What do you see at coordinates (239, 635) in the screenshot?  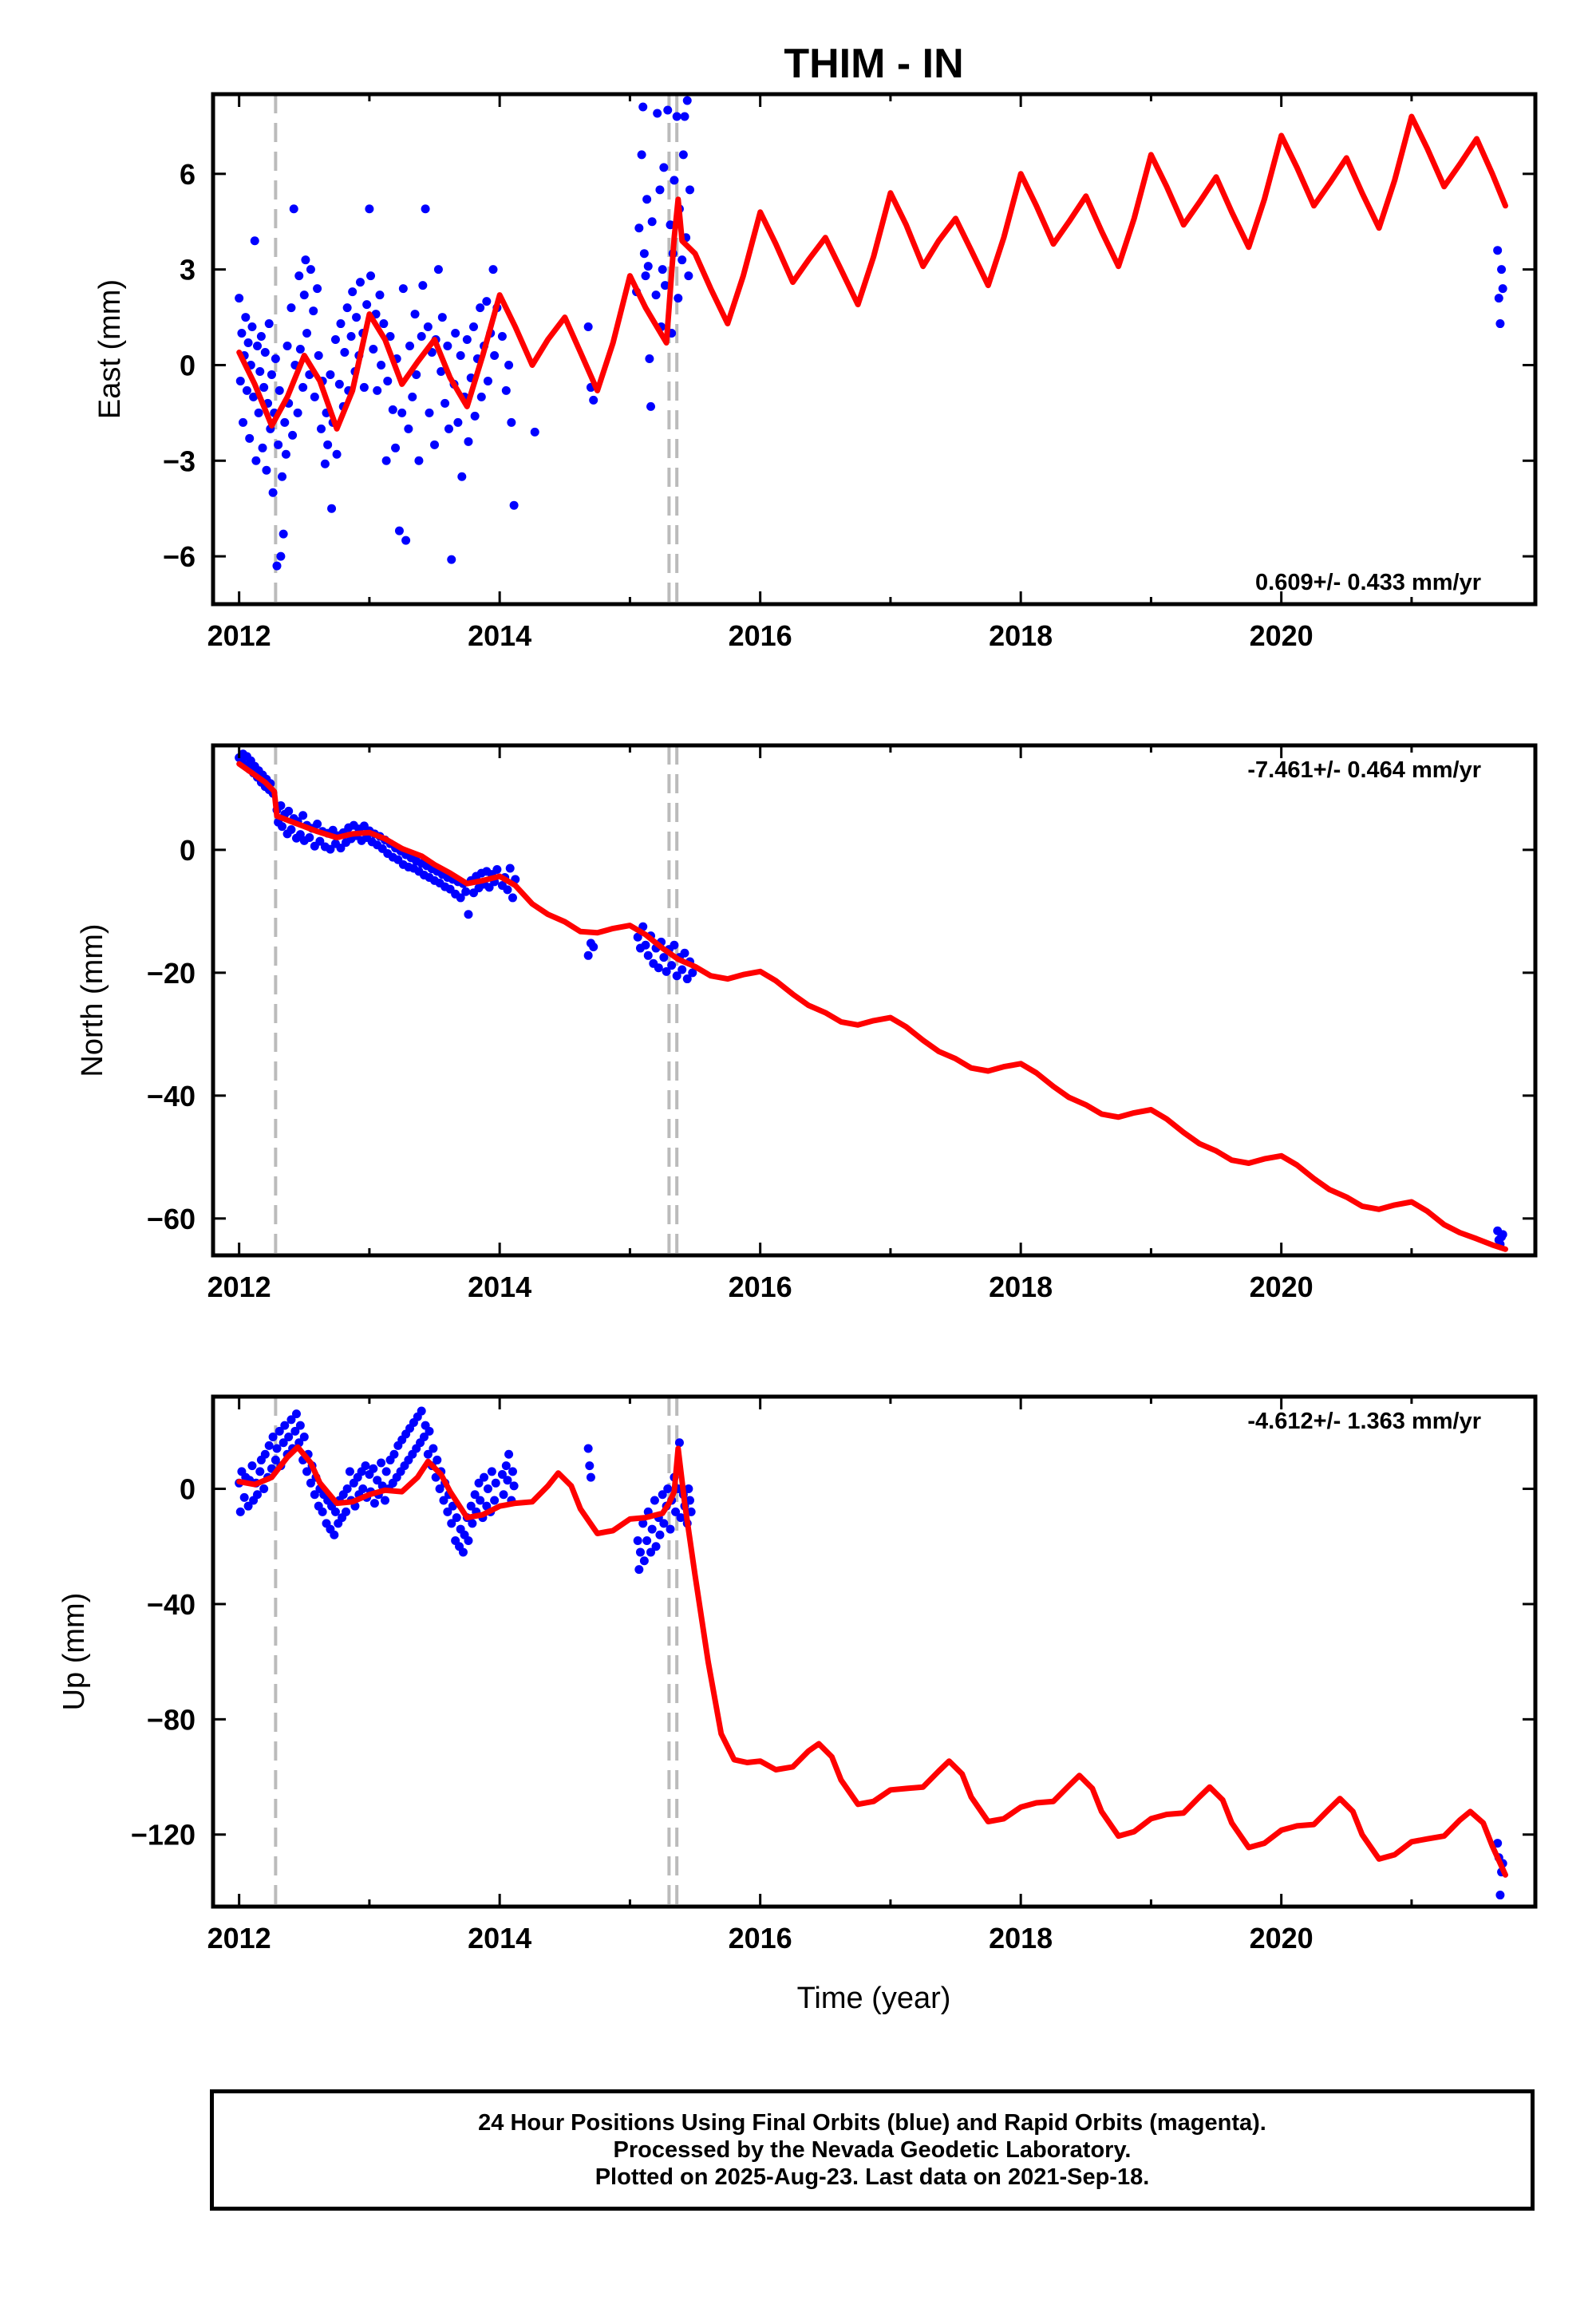 I see `east-x-tick-label: 2012` at bounding box center [239, 635].